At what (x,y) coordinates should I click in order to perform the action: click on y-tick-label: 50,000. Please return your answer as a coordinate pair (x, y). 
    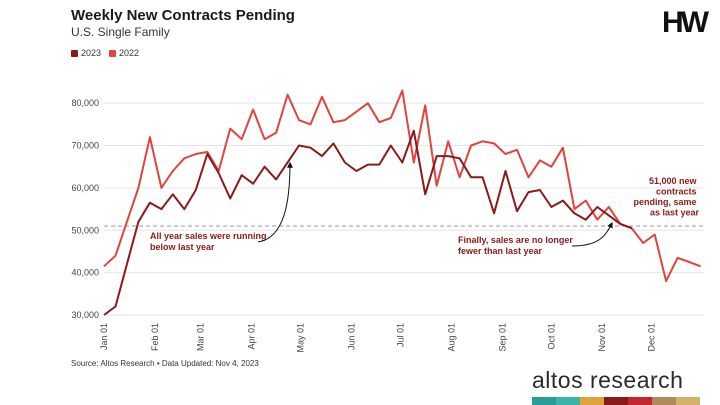
    Looking at the image, I should click on (85, 230).